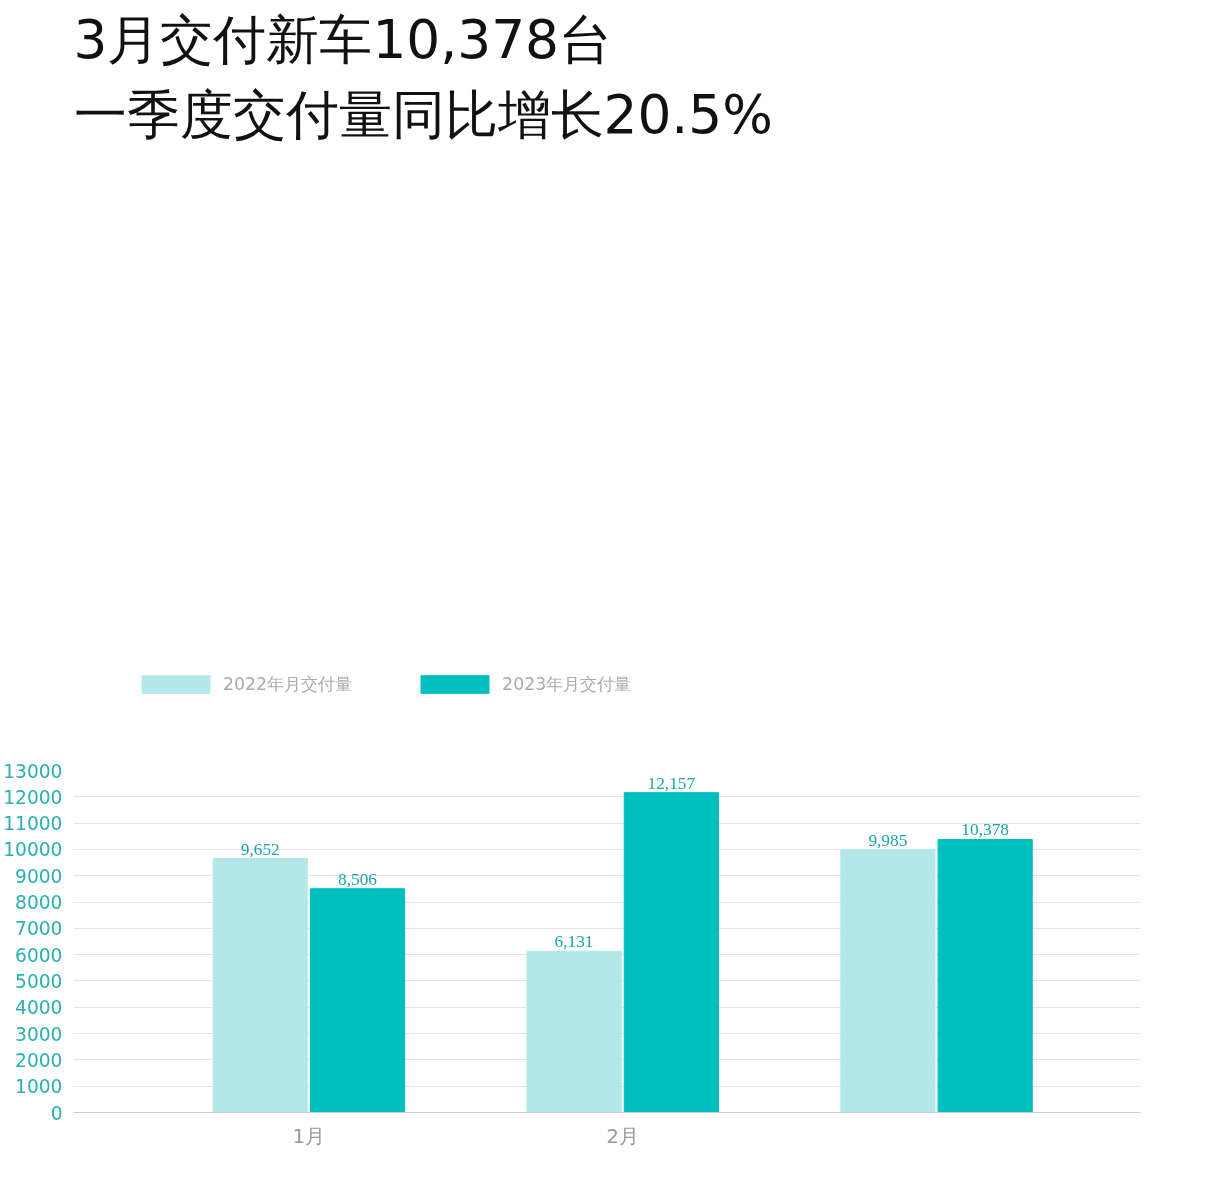 The width and height of the screenshot is (1206, 1199). Describe the element at coordinates (39, 1034) in the screenshot. I see `y-tick-label: 3000` at that location.